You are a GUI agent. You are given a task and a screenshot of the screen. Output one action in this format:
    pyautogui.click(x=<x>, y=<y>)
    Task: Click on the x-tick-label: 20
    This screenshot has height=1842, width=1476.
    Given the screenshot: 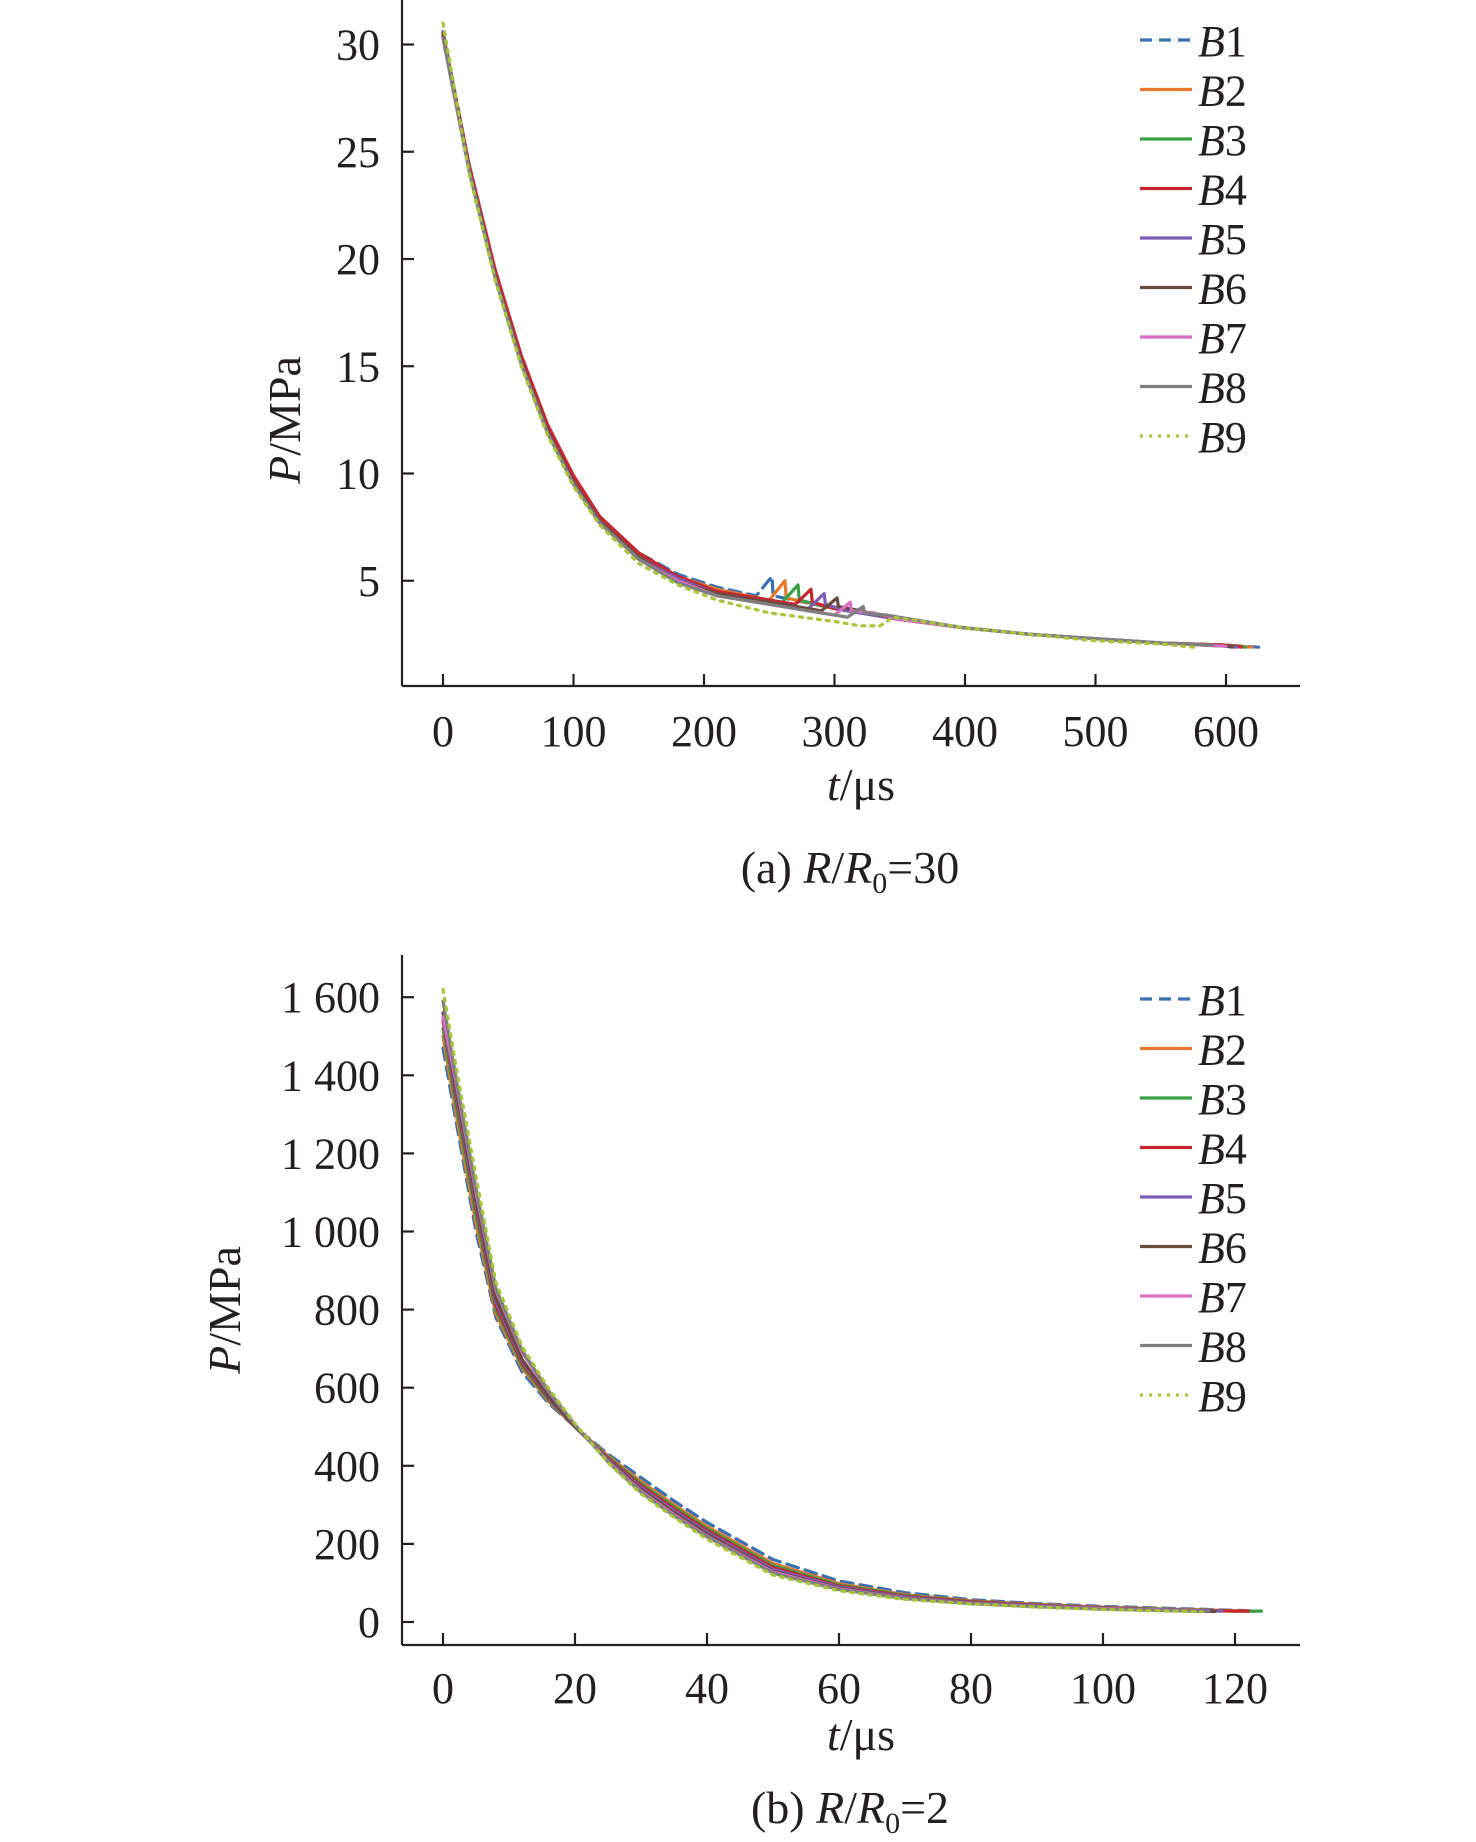 What is the action you would take?
    pyautogui.click(x=575, y=1688)
    